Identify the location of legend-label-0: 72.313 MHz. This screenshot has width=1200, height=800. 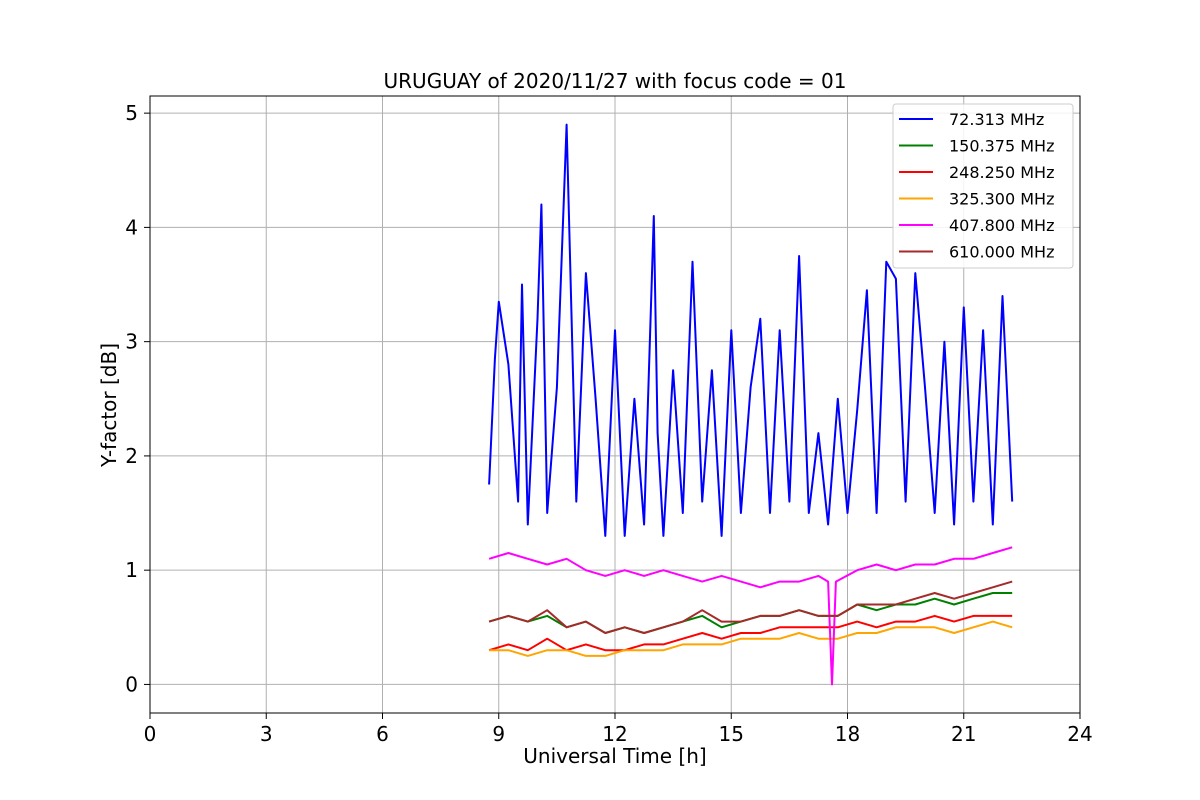
(996, 119).